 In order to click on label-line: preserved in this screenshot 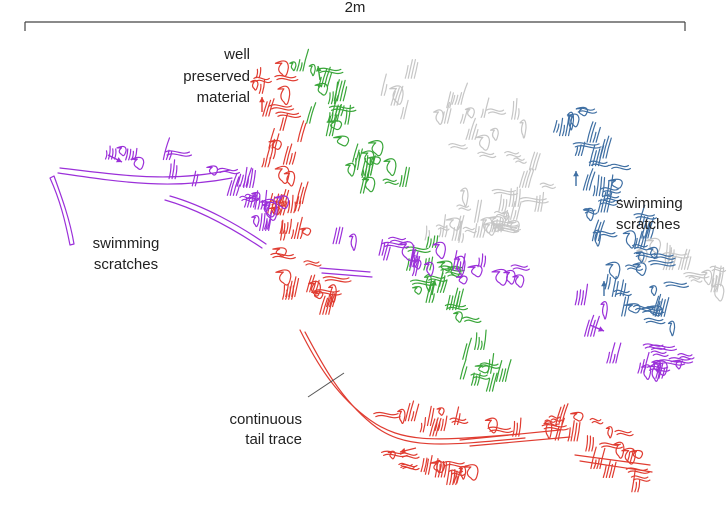, I will do `click(216, 76)`.